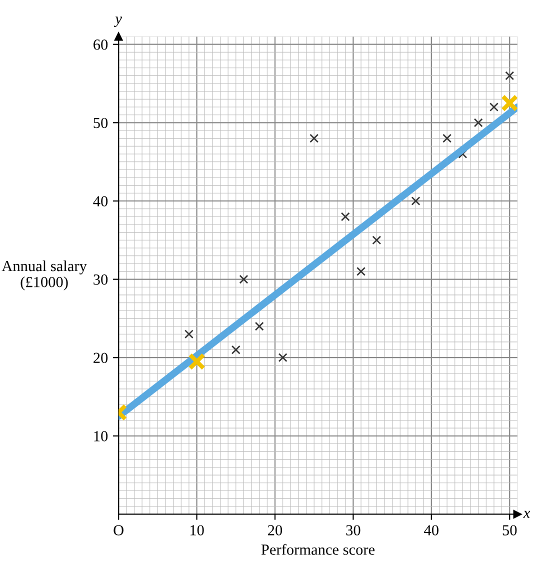 This screenshot has width=539, height=562. What do you see at coordinates (118, 21) in the screenshot?
I see `text: y` at bounding box center [118, 21].